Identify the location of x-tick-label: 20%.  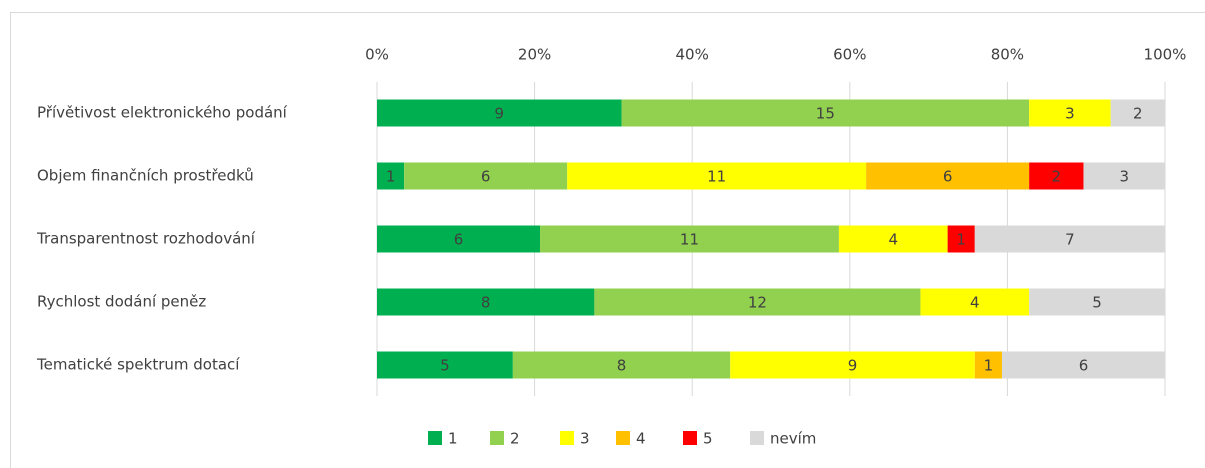
(534, 55).